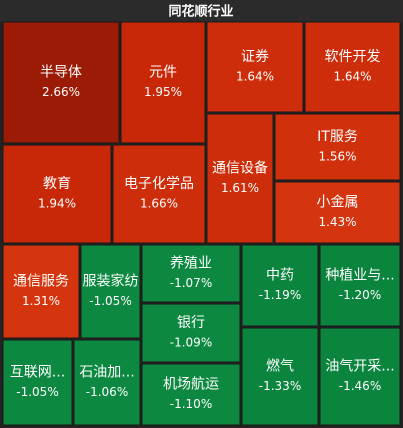  I want to click on tile-label: 服装家纺, so click(111, 281).